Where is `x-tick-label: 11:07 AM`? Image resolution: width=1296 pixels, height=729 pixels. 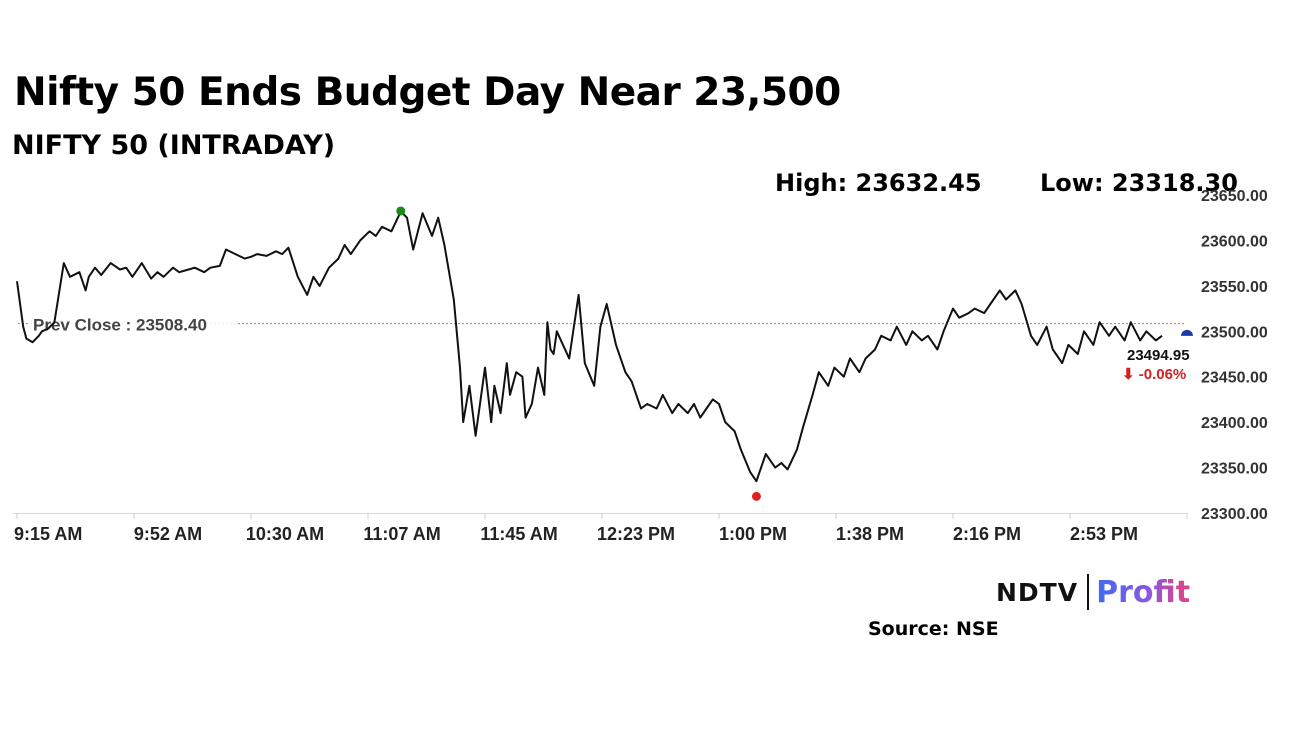
x-tick-label: 11:07 AM is located at coordinates (401, 534).